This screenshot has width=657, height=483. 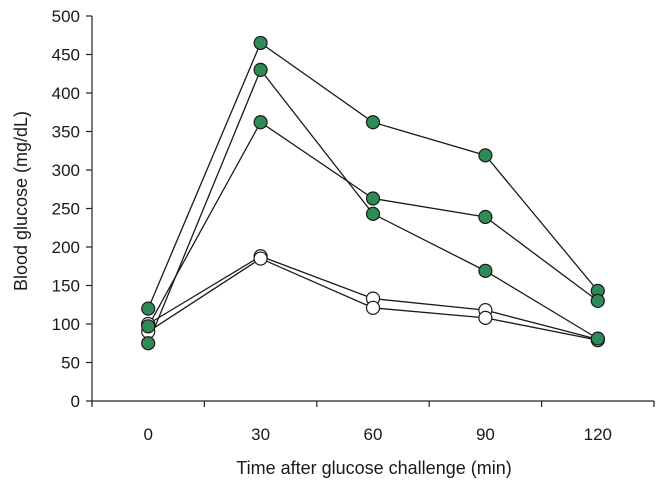 I want to click on y-tick-label: 150, so click(x=66, y=286).